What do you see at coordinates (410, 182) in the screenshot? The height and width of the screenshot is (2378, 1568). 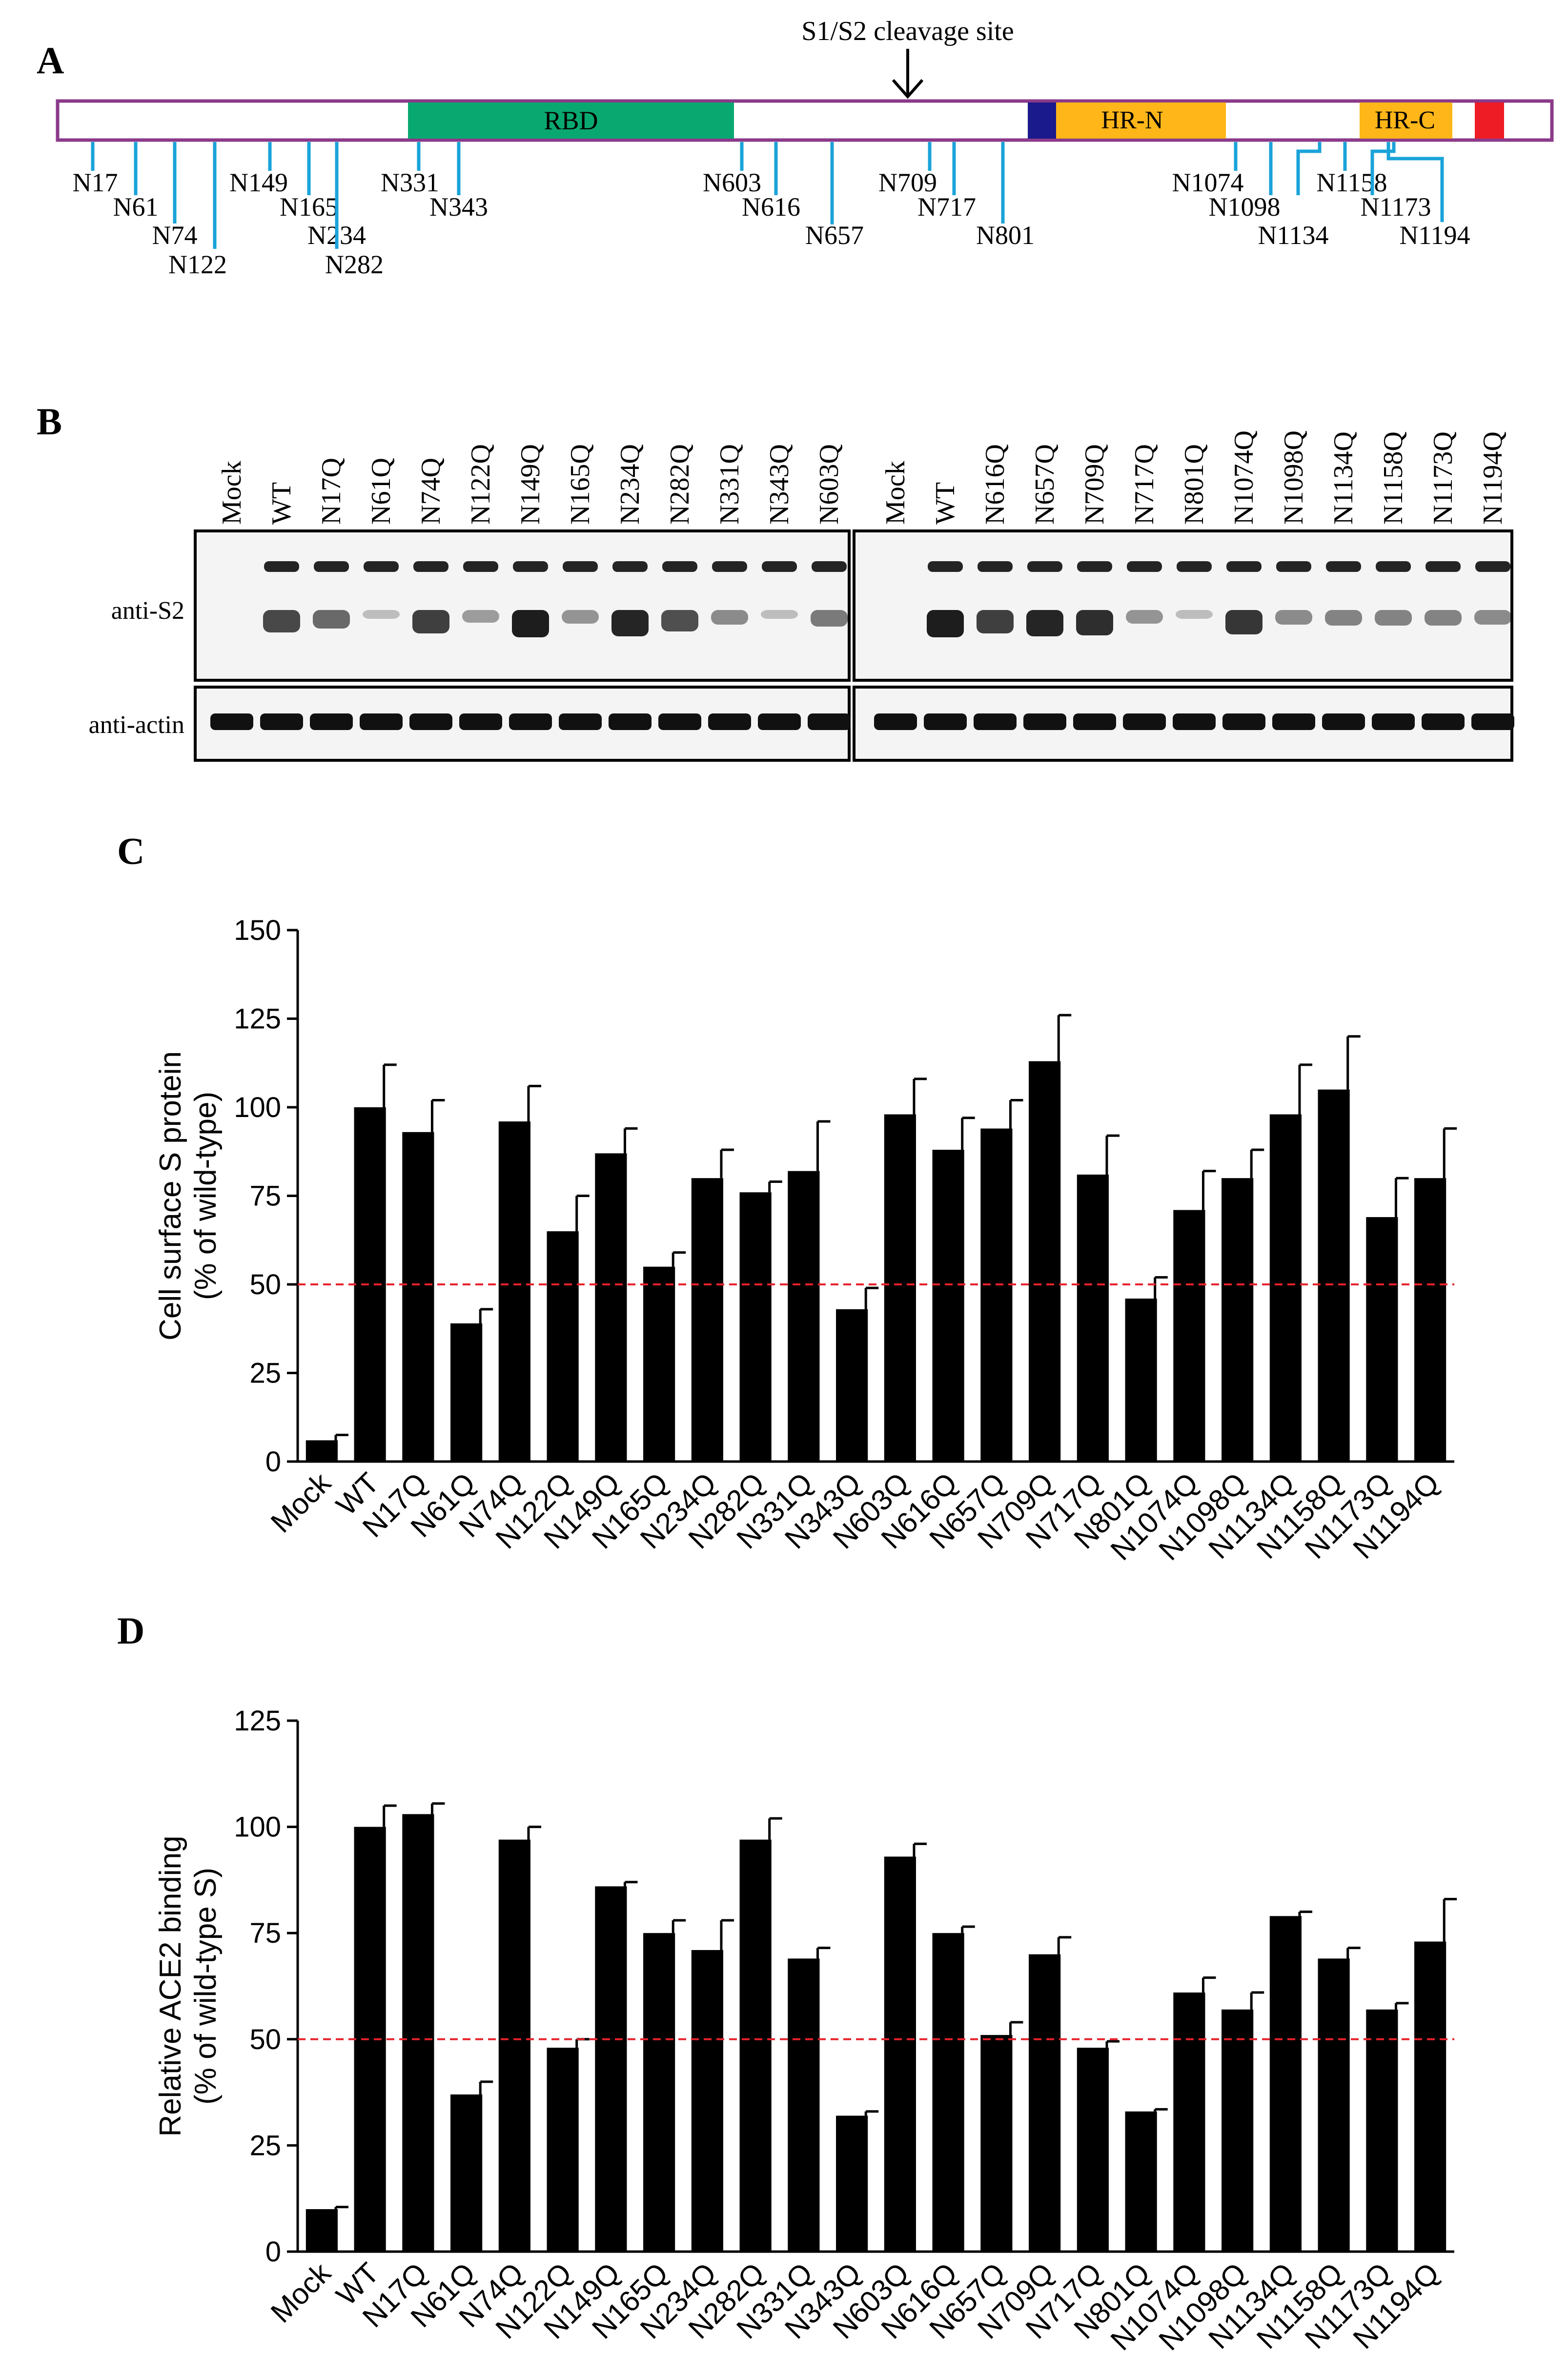 I see `glycosite-label: N331` at bounding box center [410, 182].